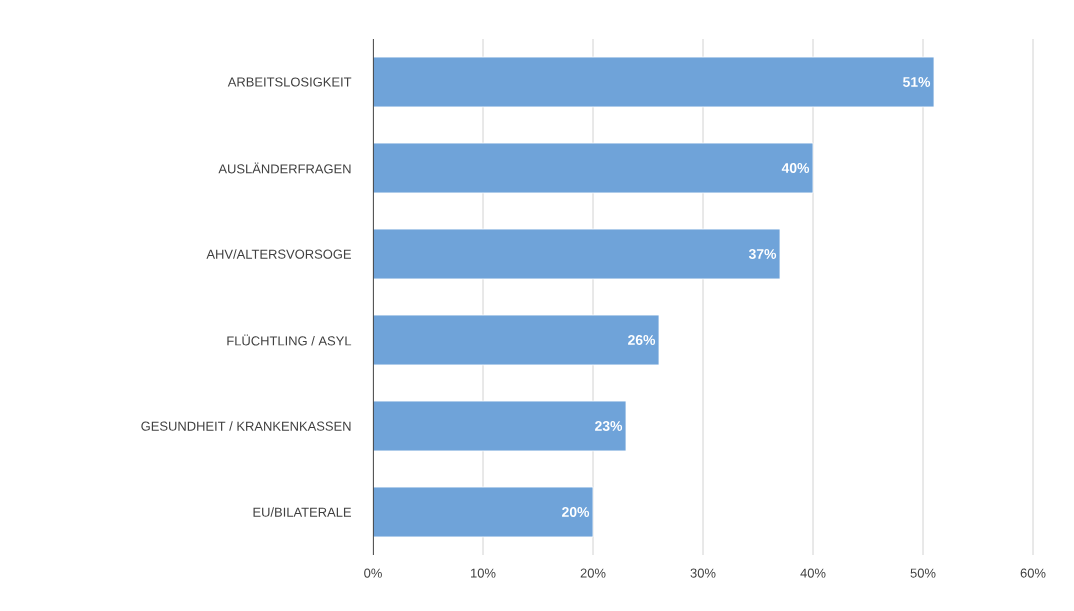  Describe the element at coordinates (246, 426) in the screenshot. I see `y-tick-label: GESUNDHEIT / KRANKENKASSEN` at that location.